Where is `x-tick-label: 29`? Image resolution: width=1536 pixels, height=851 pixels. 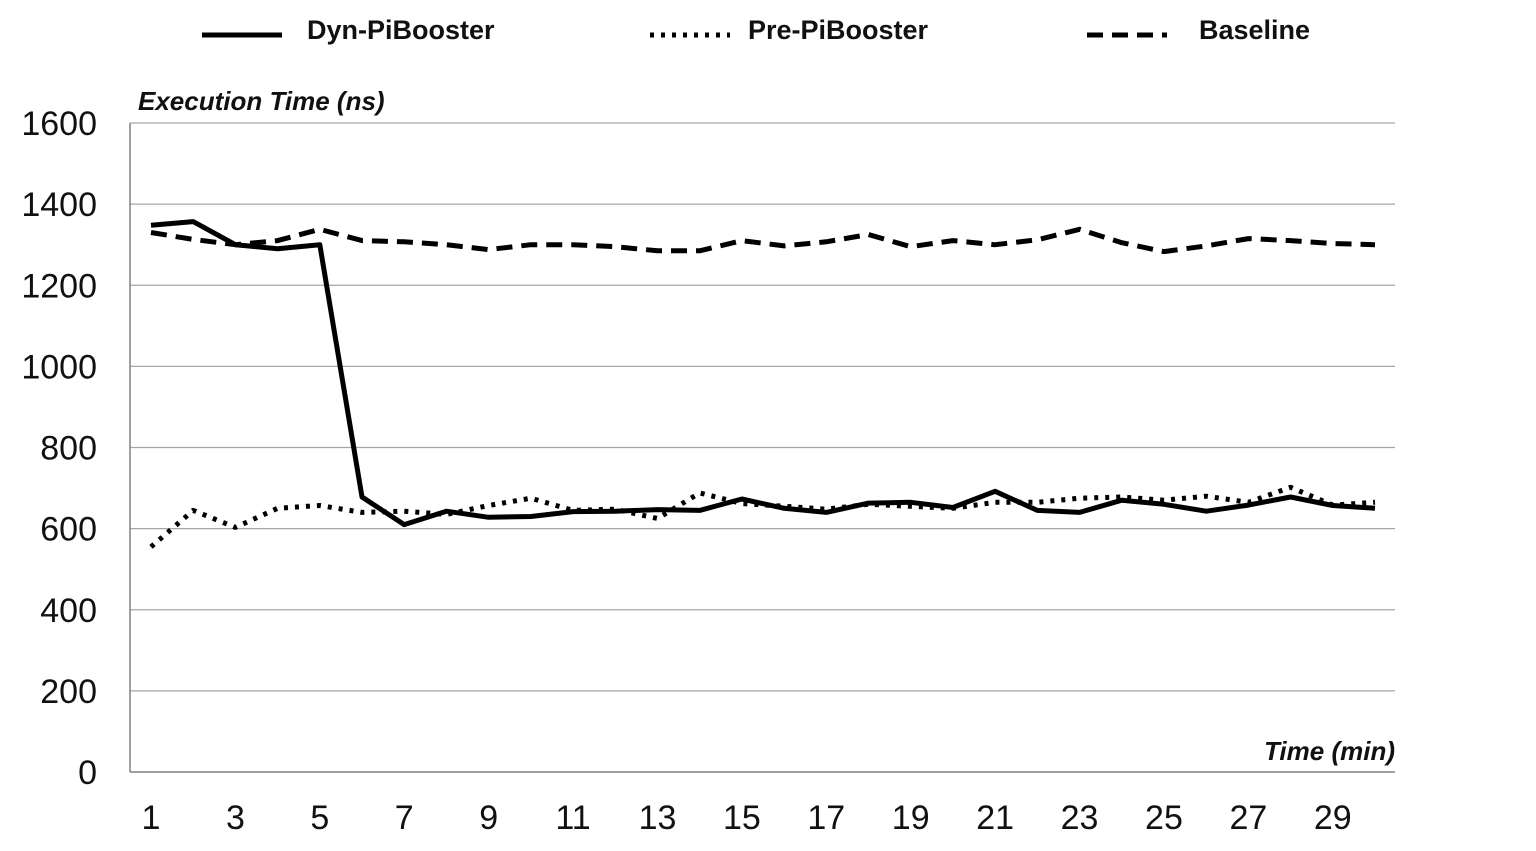 x-tick-label: 29 is located at coordinates (1333, 818).